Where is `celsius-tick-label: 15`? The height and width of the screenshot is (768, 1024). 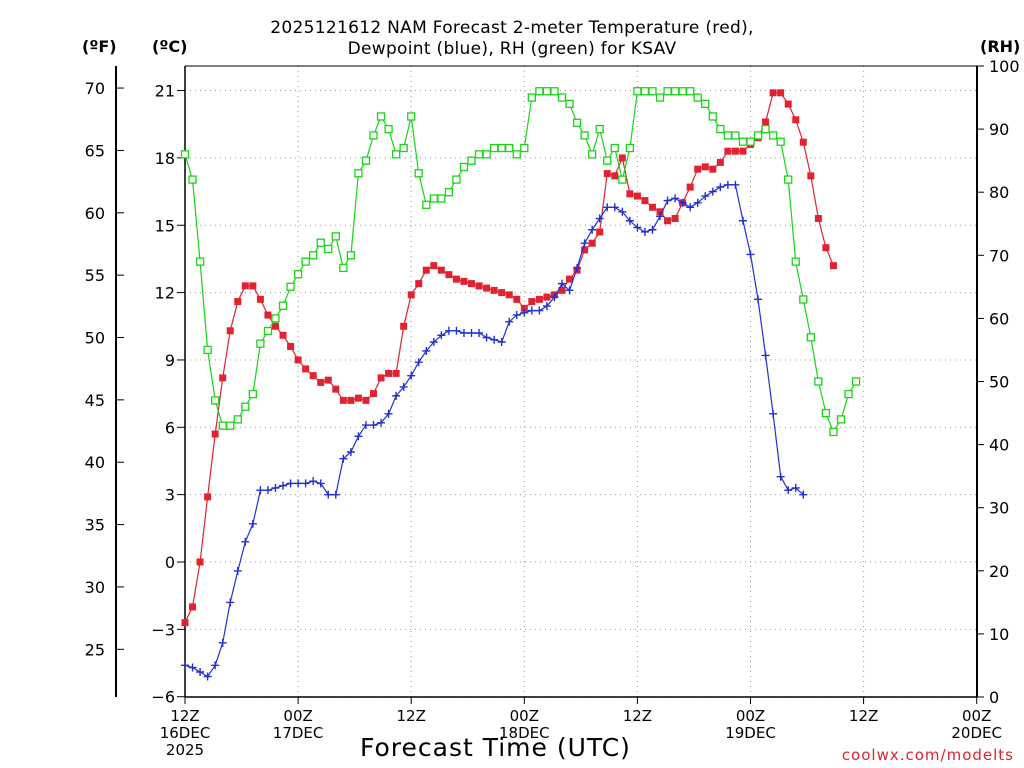
celsius-tick-label: 15 is located at coordinates (165, 225).